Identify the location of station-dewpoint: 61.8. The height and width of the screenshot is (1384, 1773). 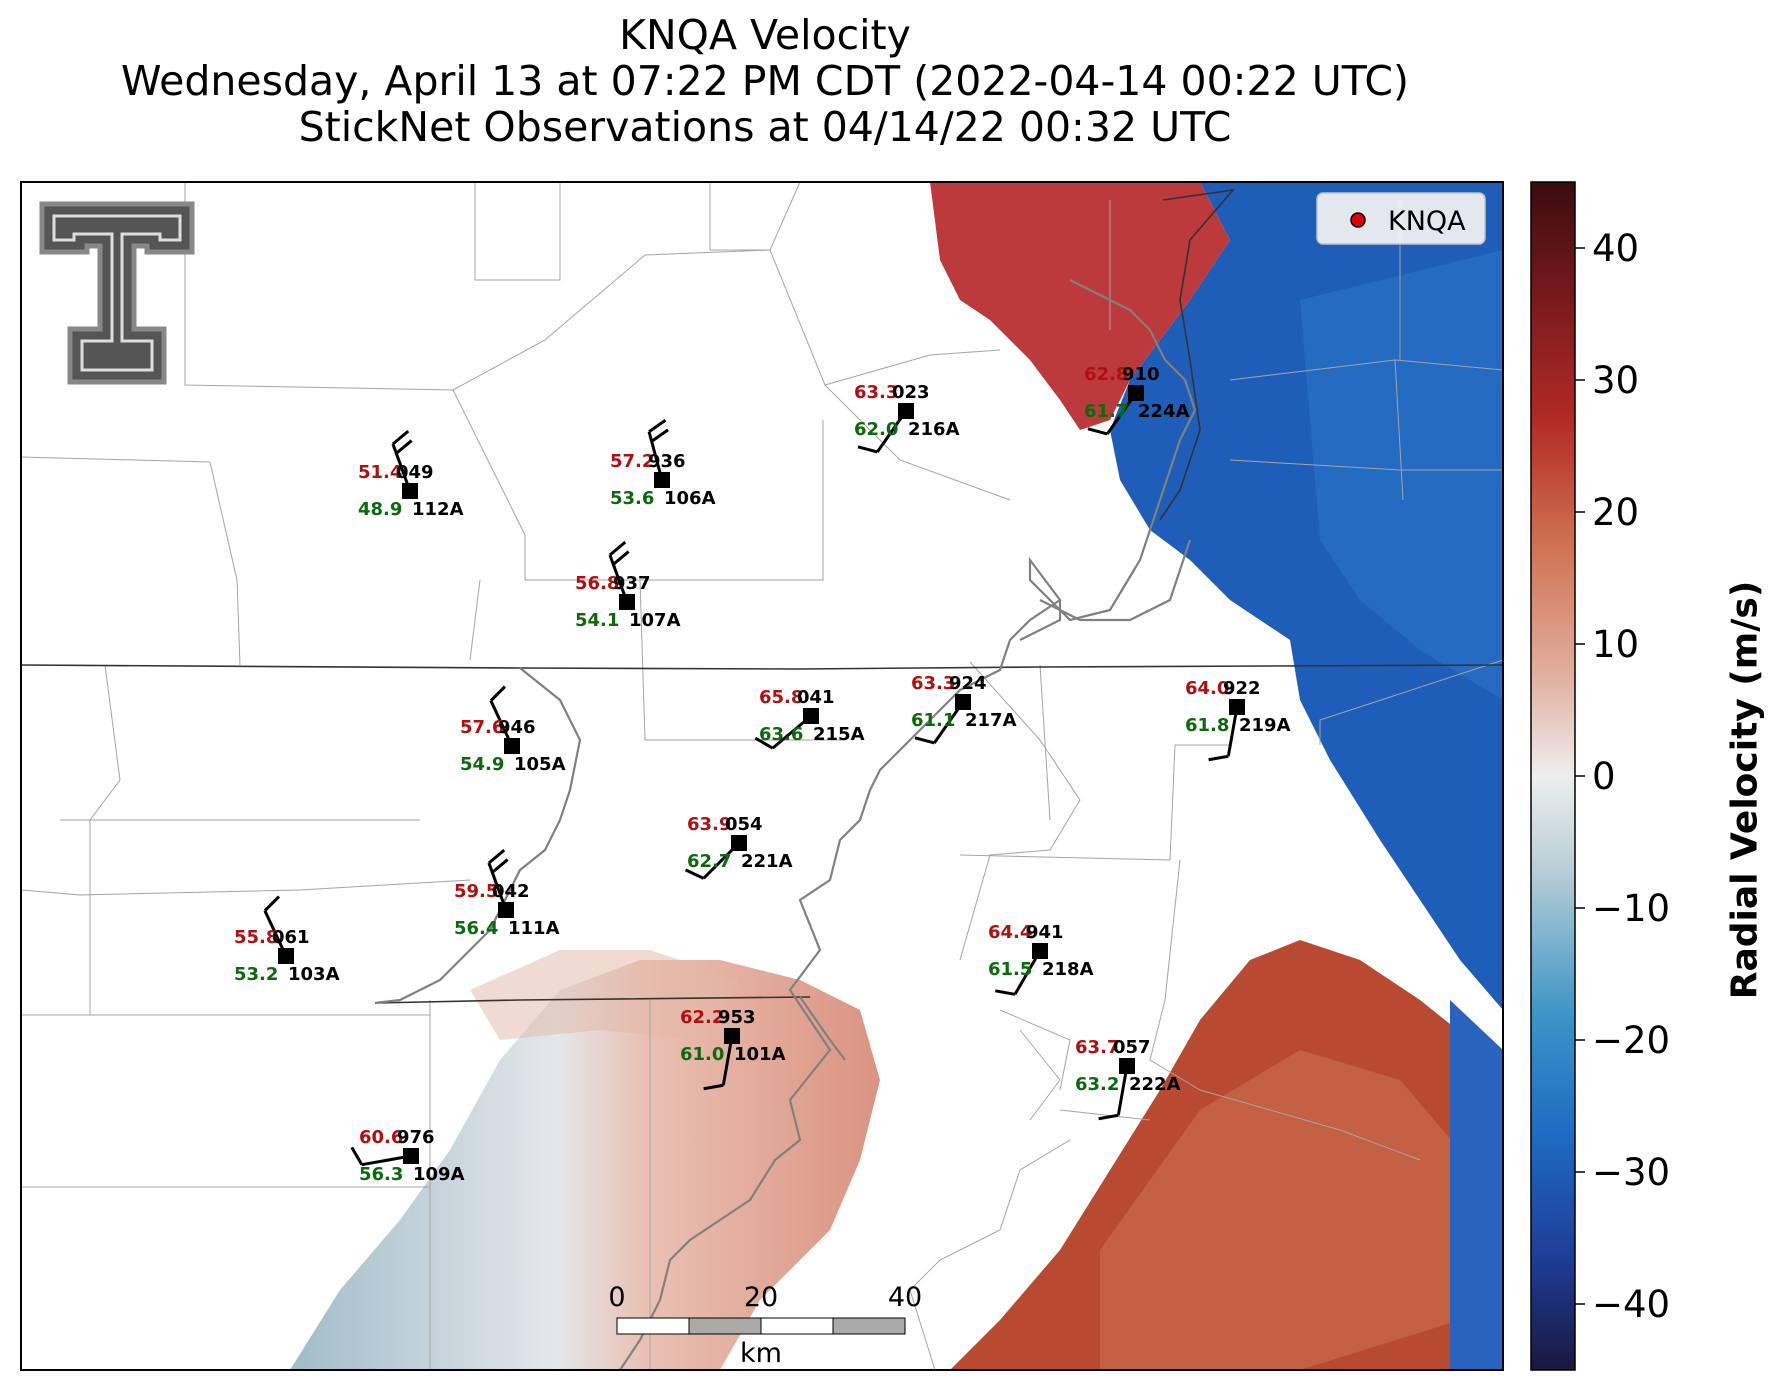
(1207, 725).